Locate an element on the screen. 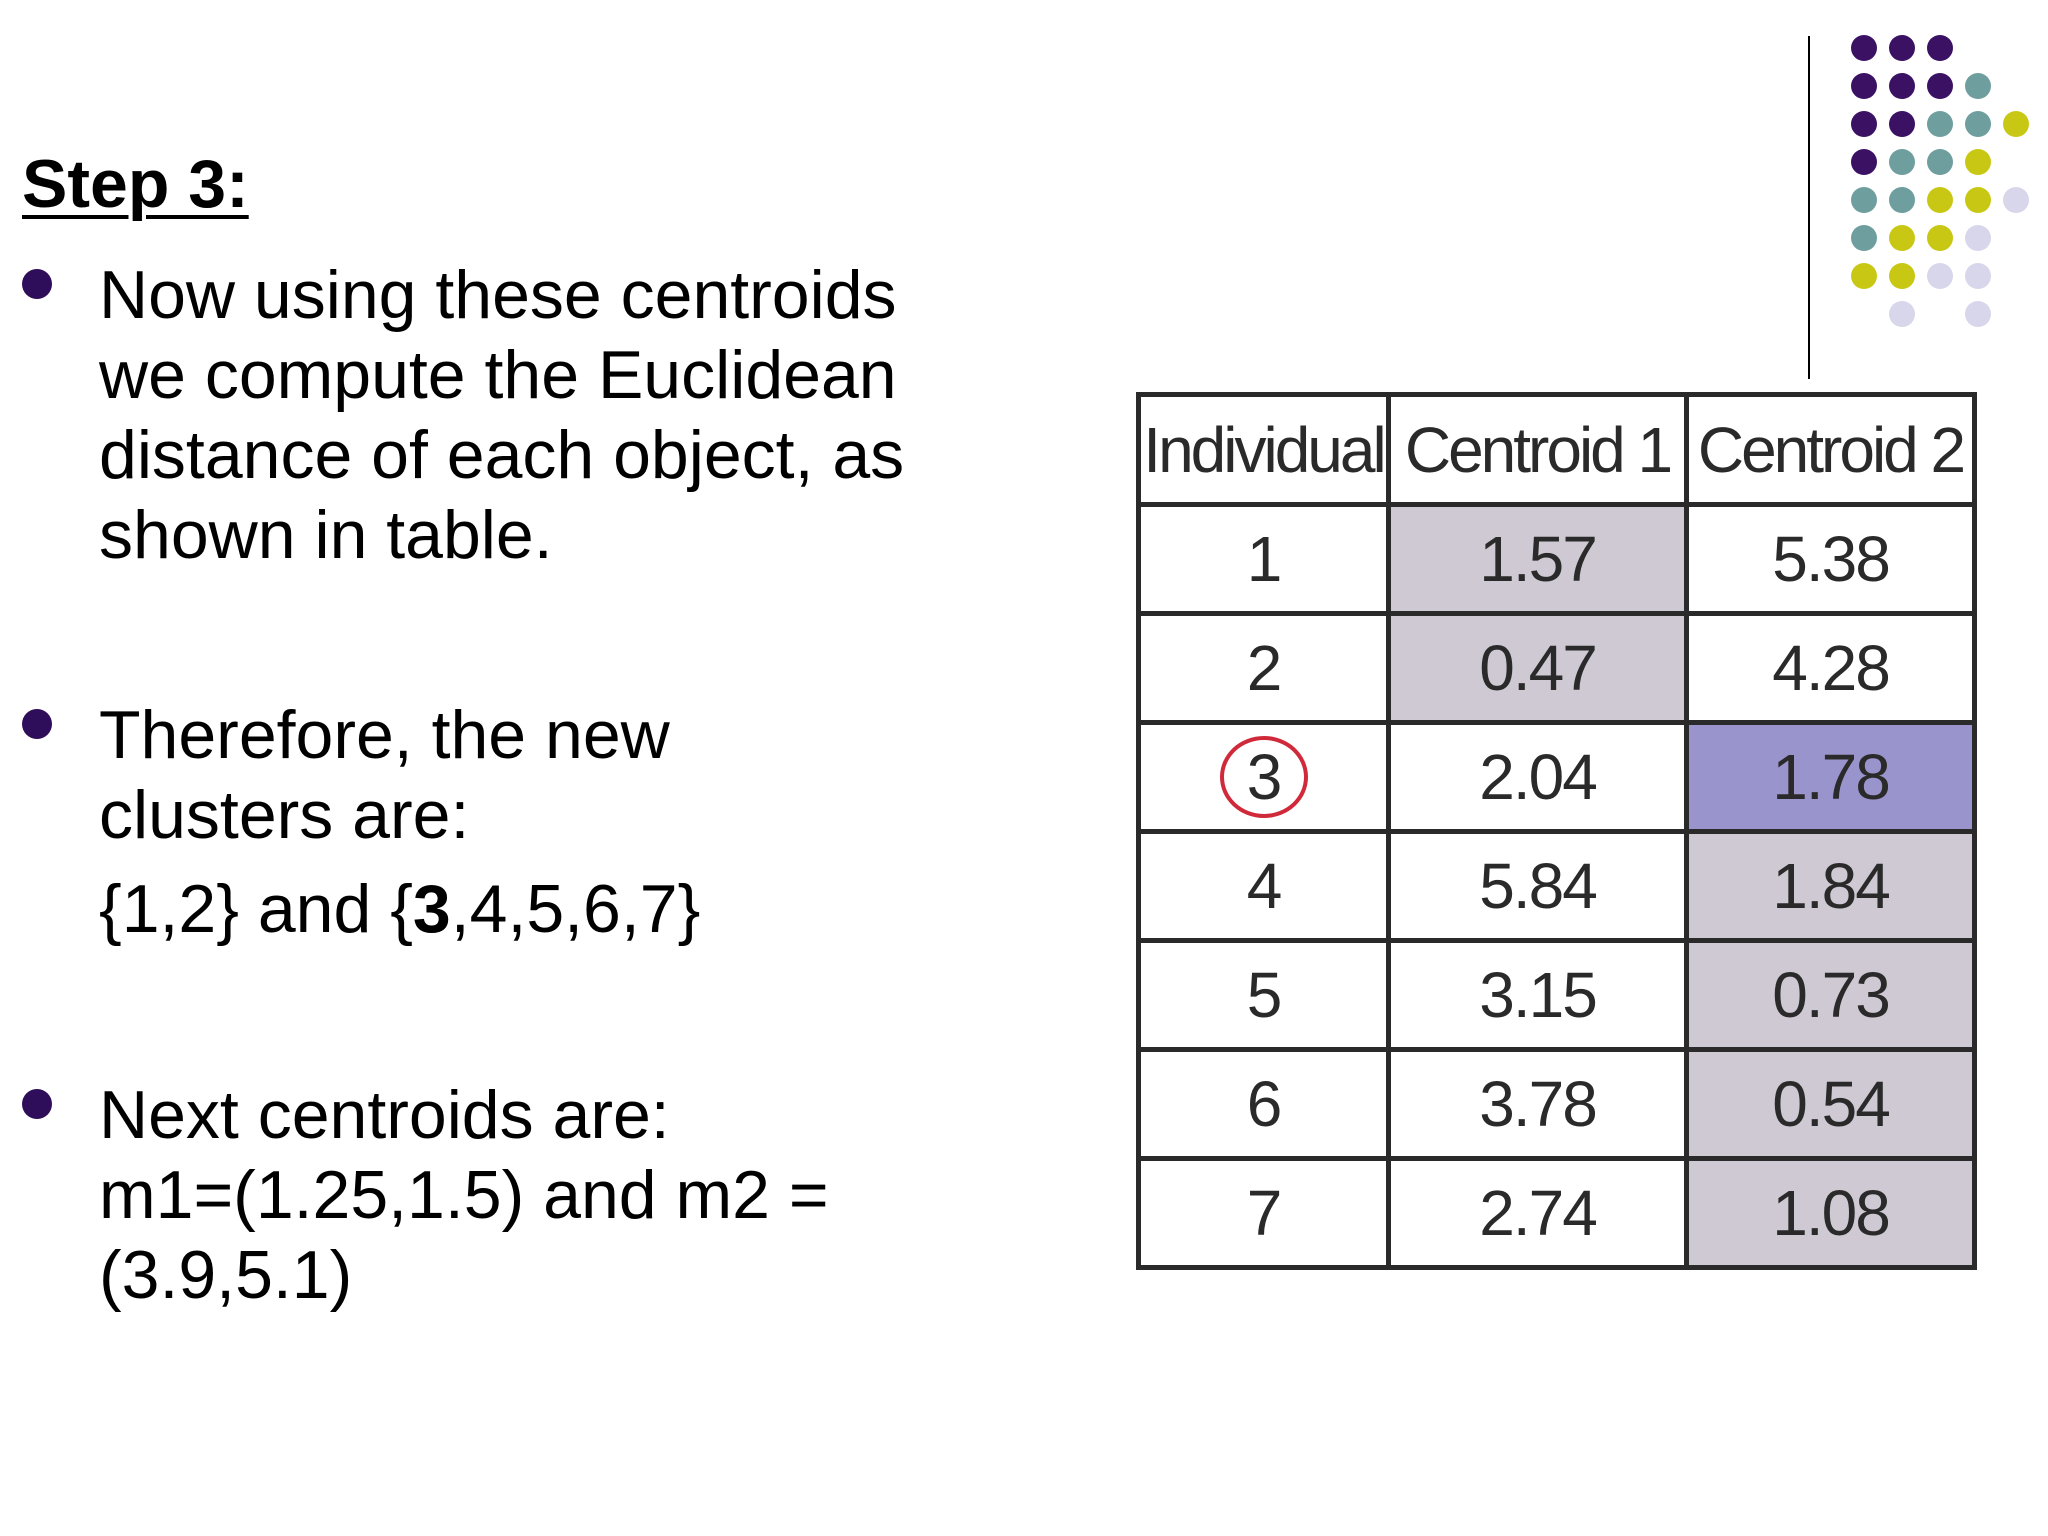  table-header-row: Individual Centroid 1 Centroid 2 is located at coordinates (1556, 449).